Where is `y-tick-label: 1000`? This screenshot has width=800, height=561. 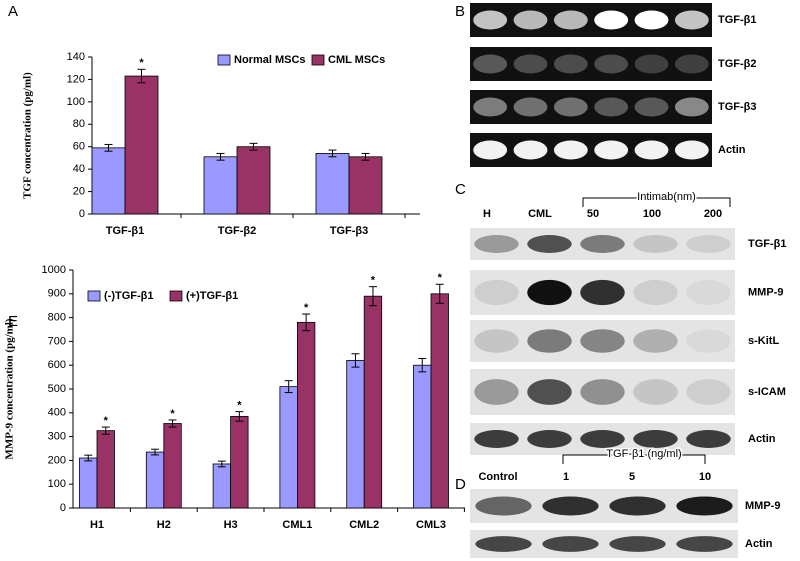
y-tick-label: 1000 is located at coordinates (54, 270).